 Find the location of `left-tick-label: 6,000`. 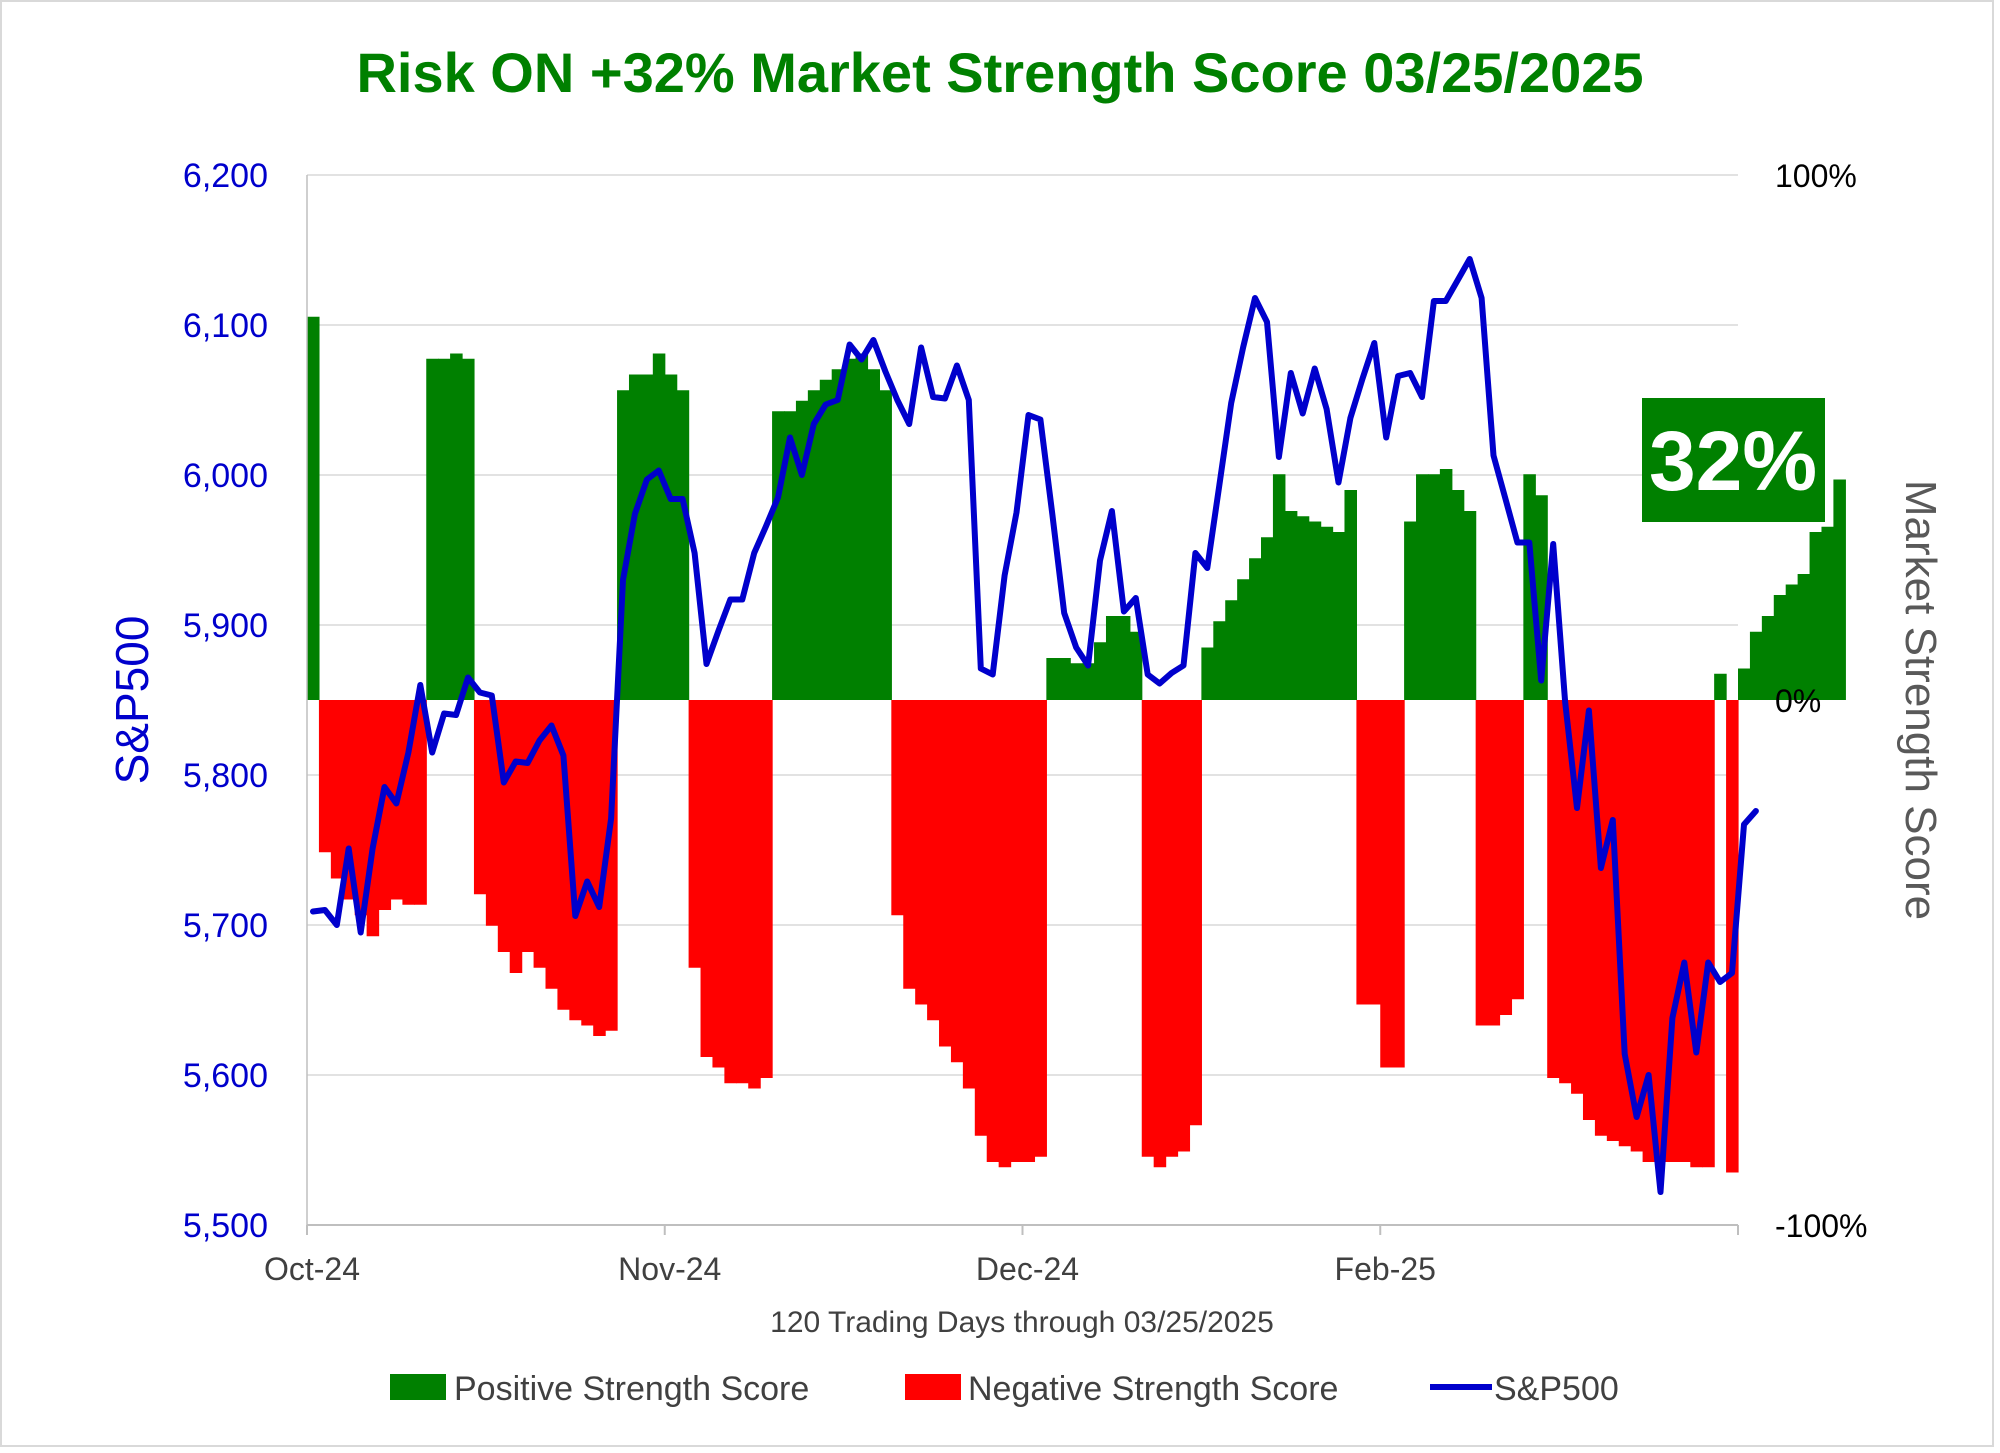

left-tick-label: 6,000 is located at coordinates (225, 476).